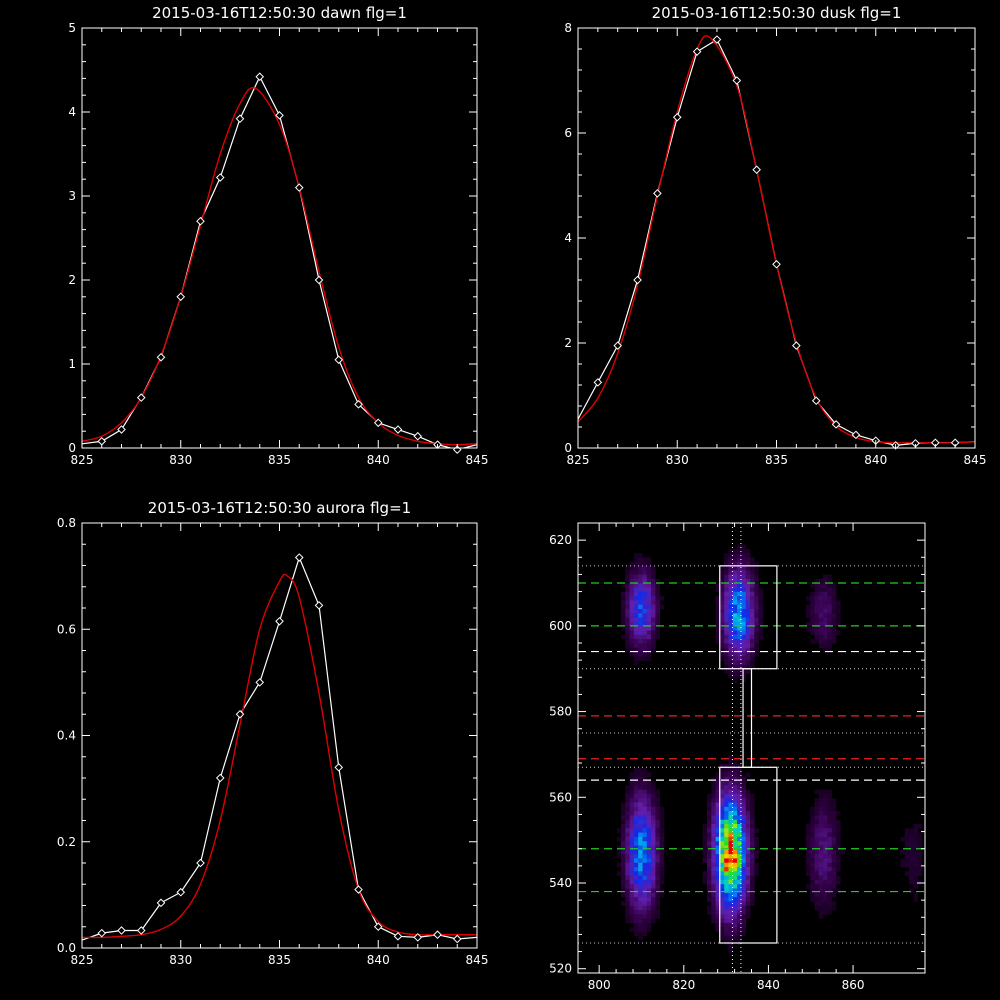 This screenshot has width=1000, height=1000. Describe the element at coordinates (66, 948) in the screenshot. I see `y-tick-label: 0.0` at that location.